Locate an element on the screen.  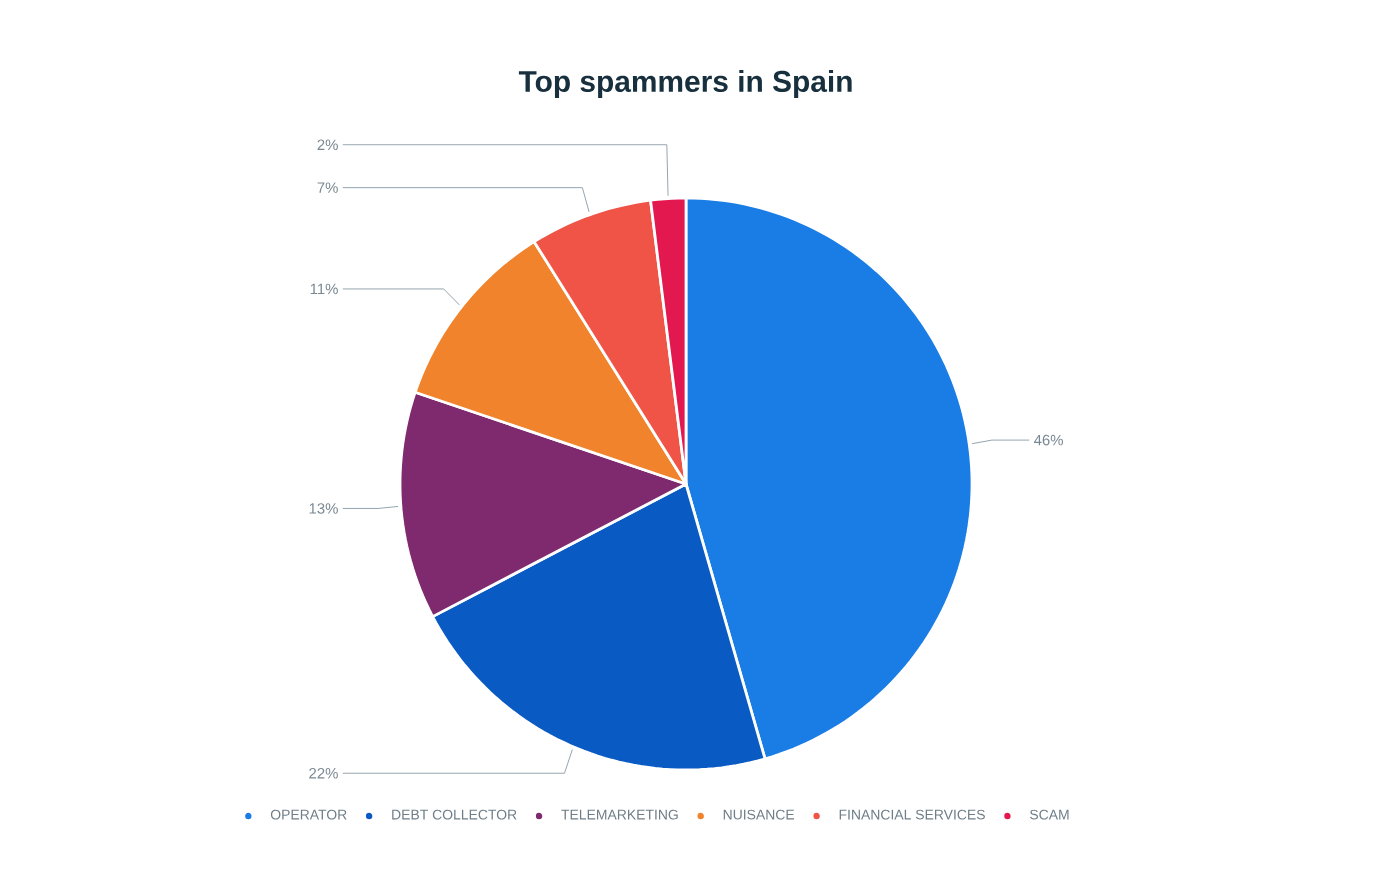
chart-title: Top spammers in Spain is located at coordinates (685, 84).